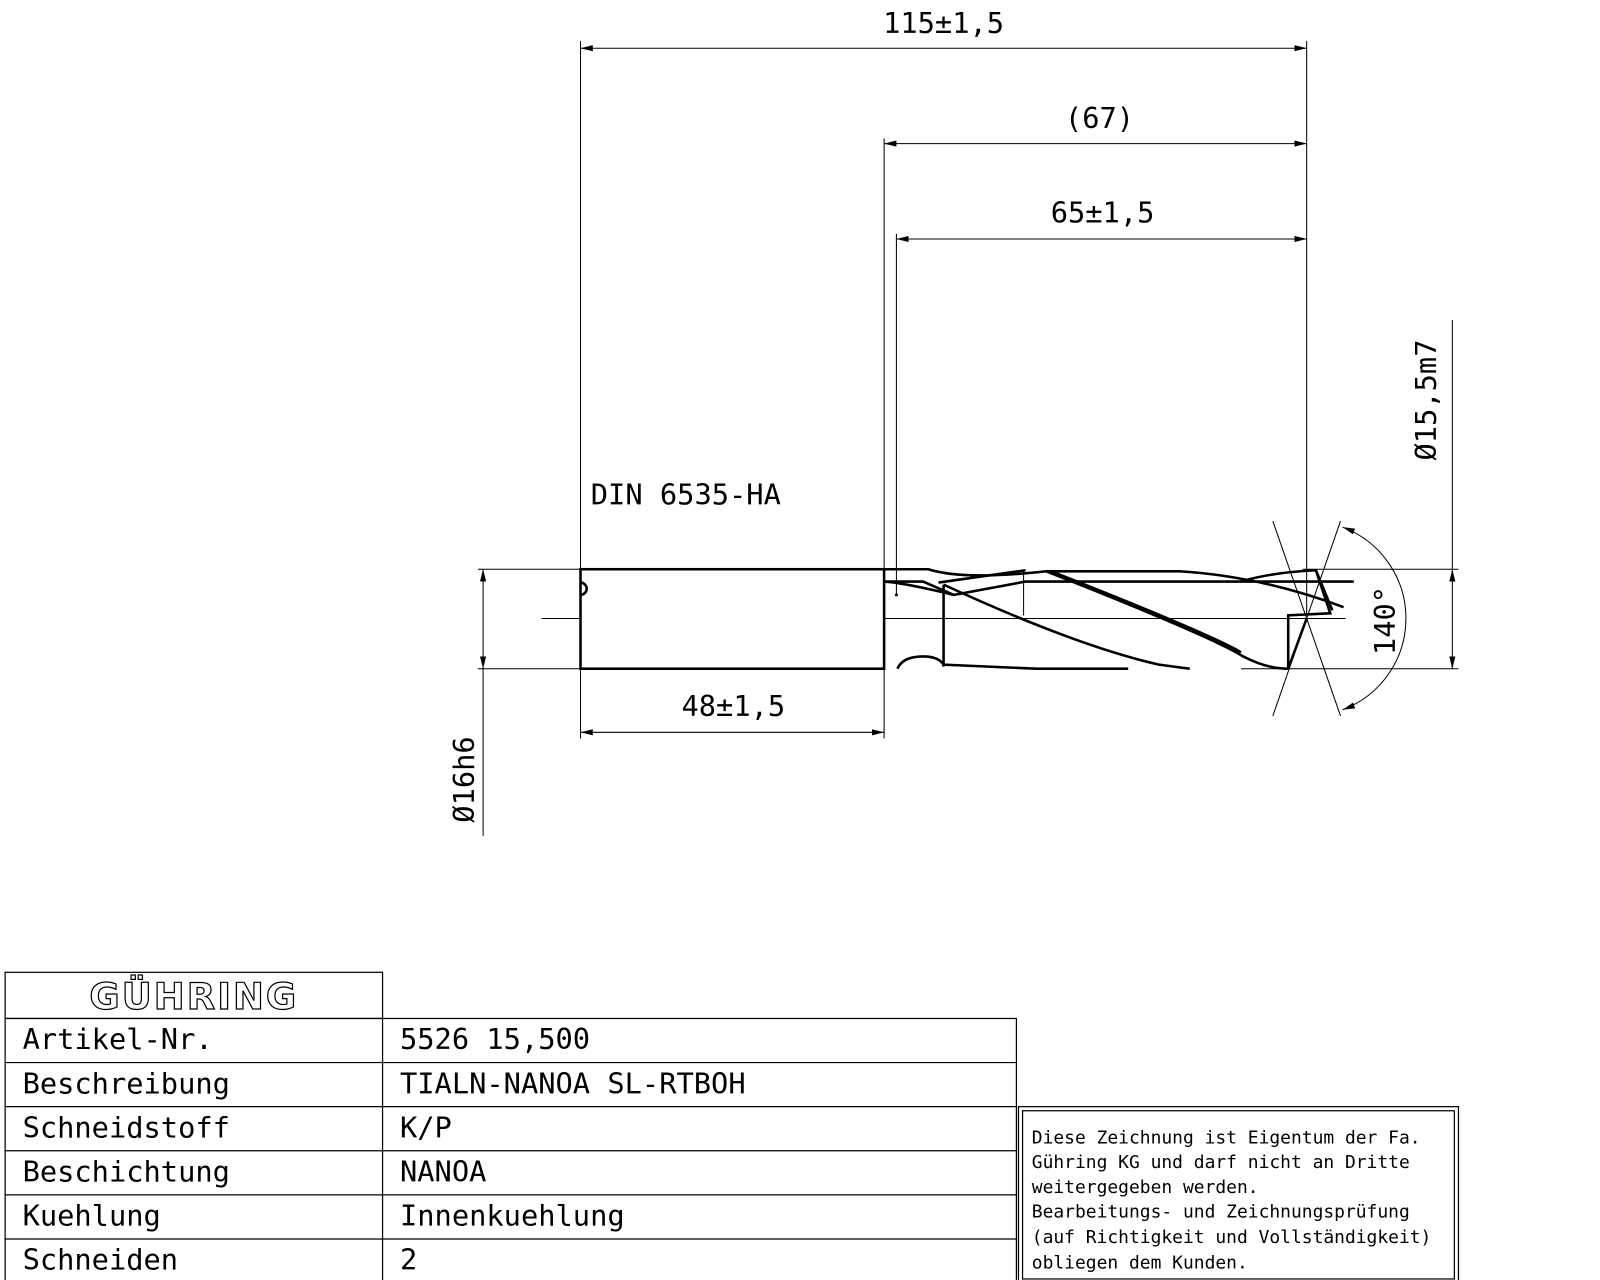 This screenshot has width=1600, height=1280. What do you see at coordinates (495, 1039) in the screenshot?
I see `row-value: 5526 15,500` at bounding box center [495, 1039].